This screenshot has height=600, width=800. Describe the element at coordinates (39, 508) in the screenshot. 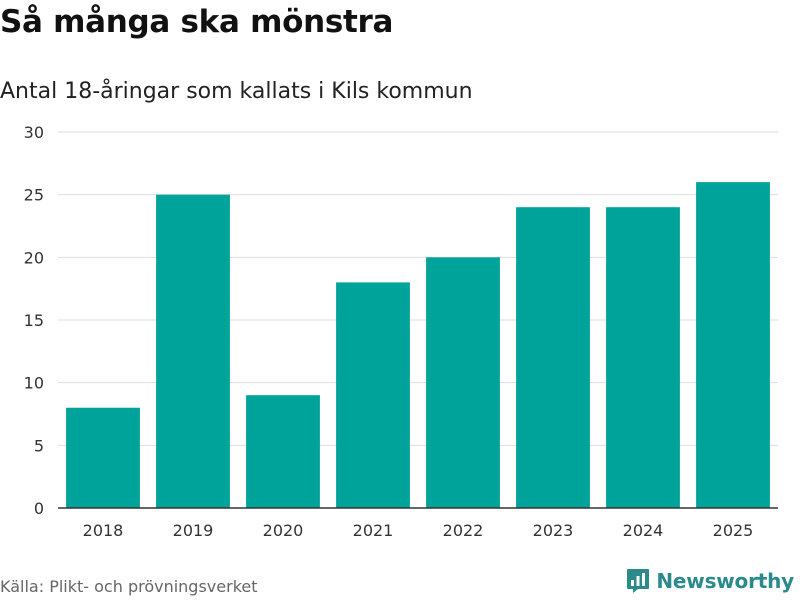

I see `y-tick-label: 0` at that location.